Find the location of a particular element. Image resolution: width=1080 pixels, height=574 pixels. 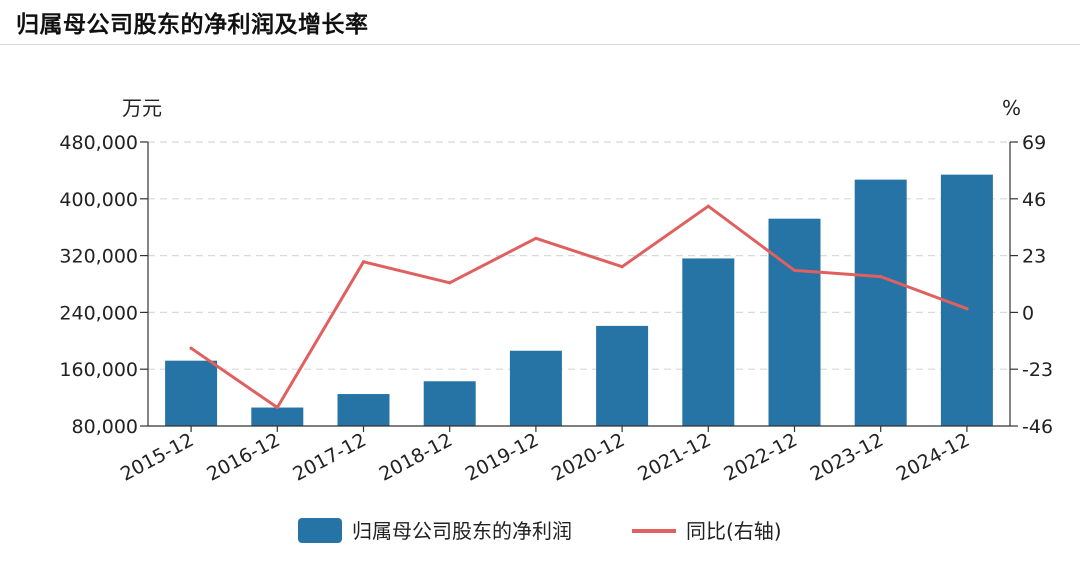

x-tick-label: 2019-12 is located at coordinates (502, 457).